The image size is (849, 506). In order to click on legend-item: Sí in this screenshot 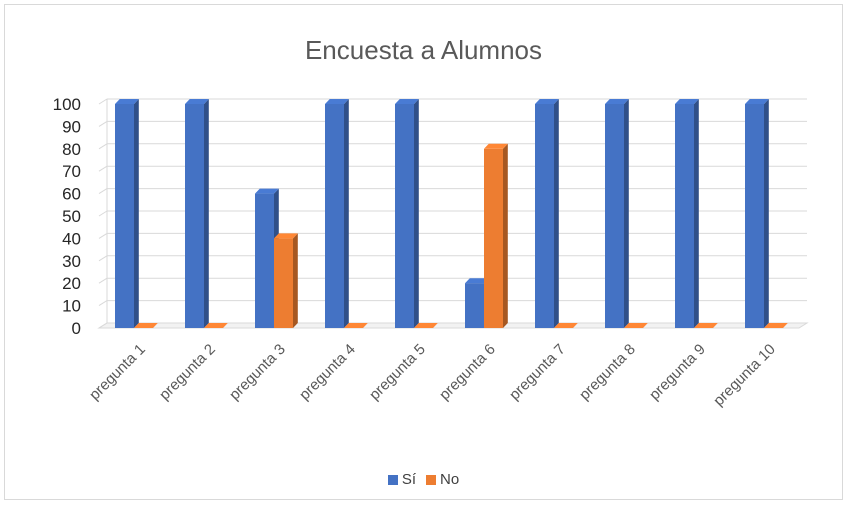, I will do `click(401, 479)`.